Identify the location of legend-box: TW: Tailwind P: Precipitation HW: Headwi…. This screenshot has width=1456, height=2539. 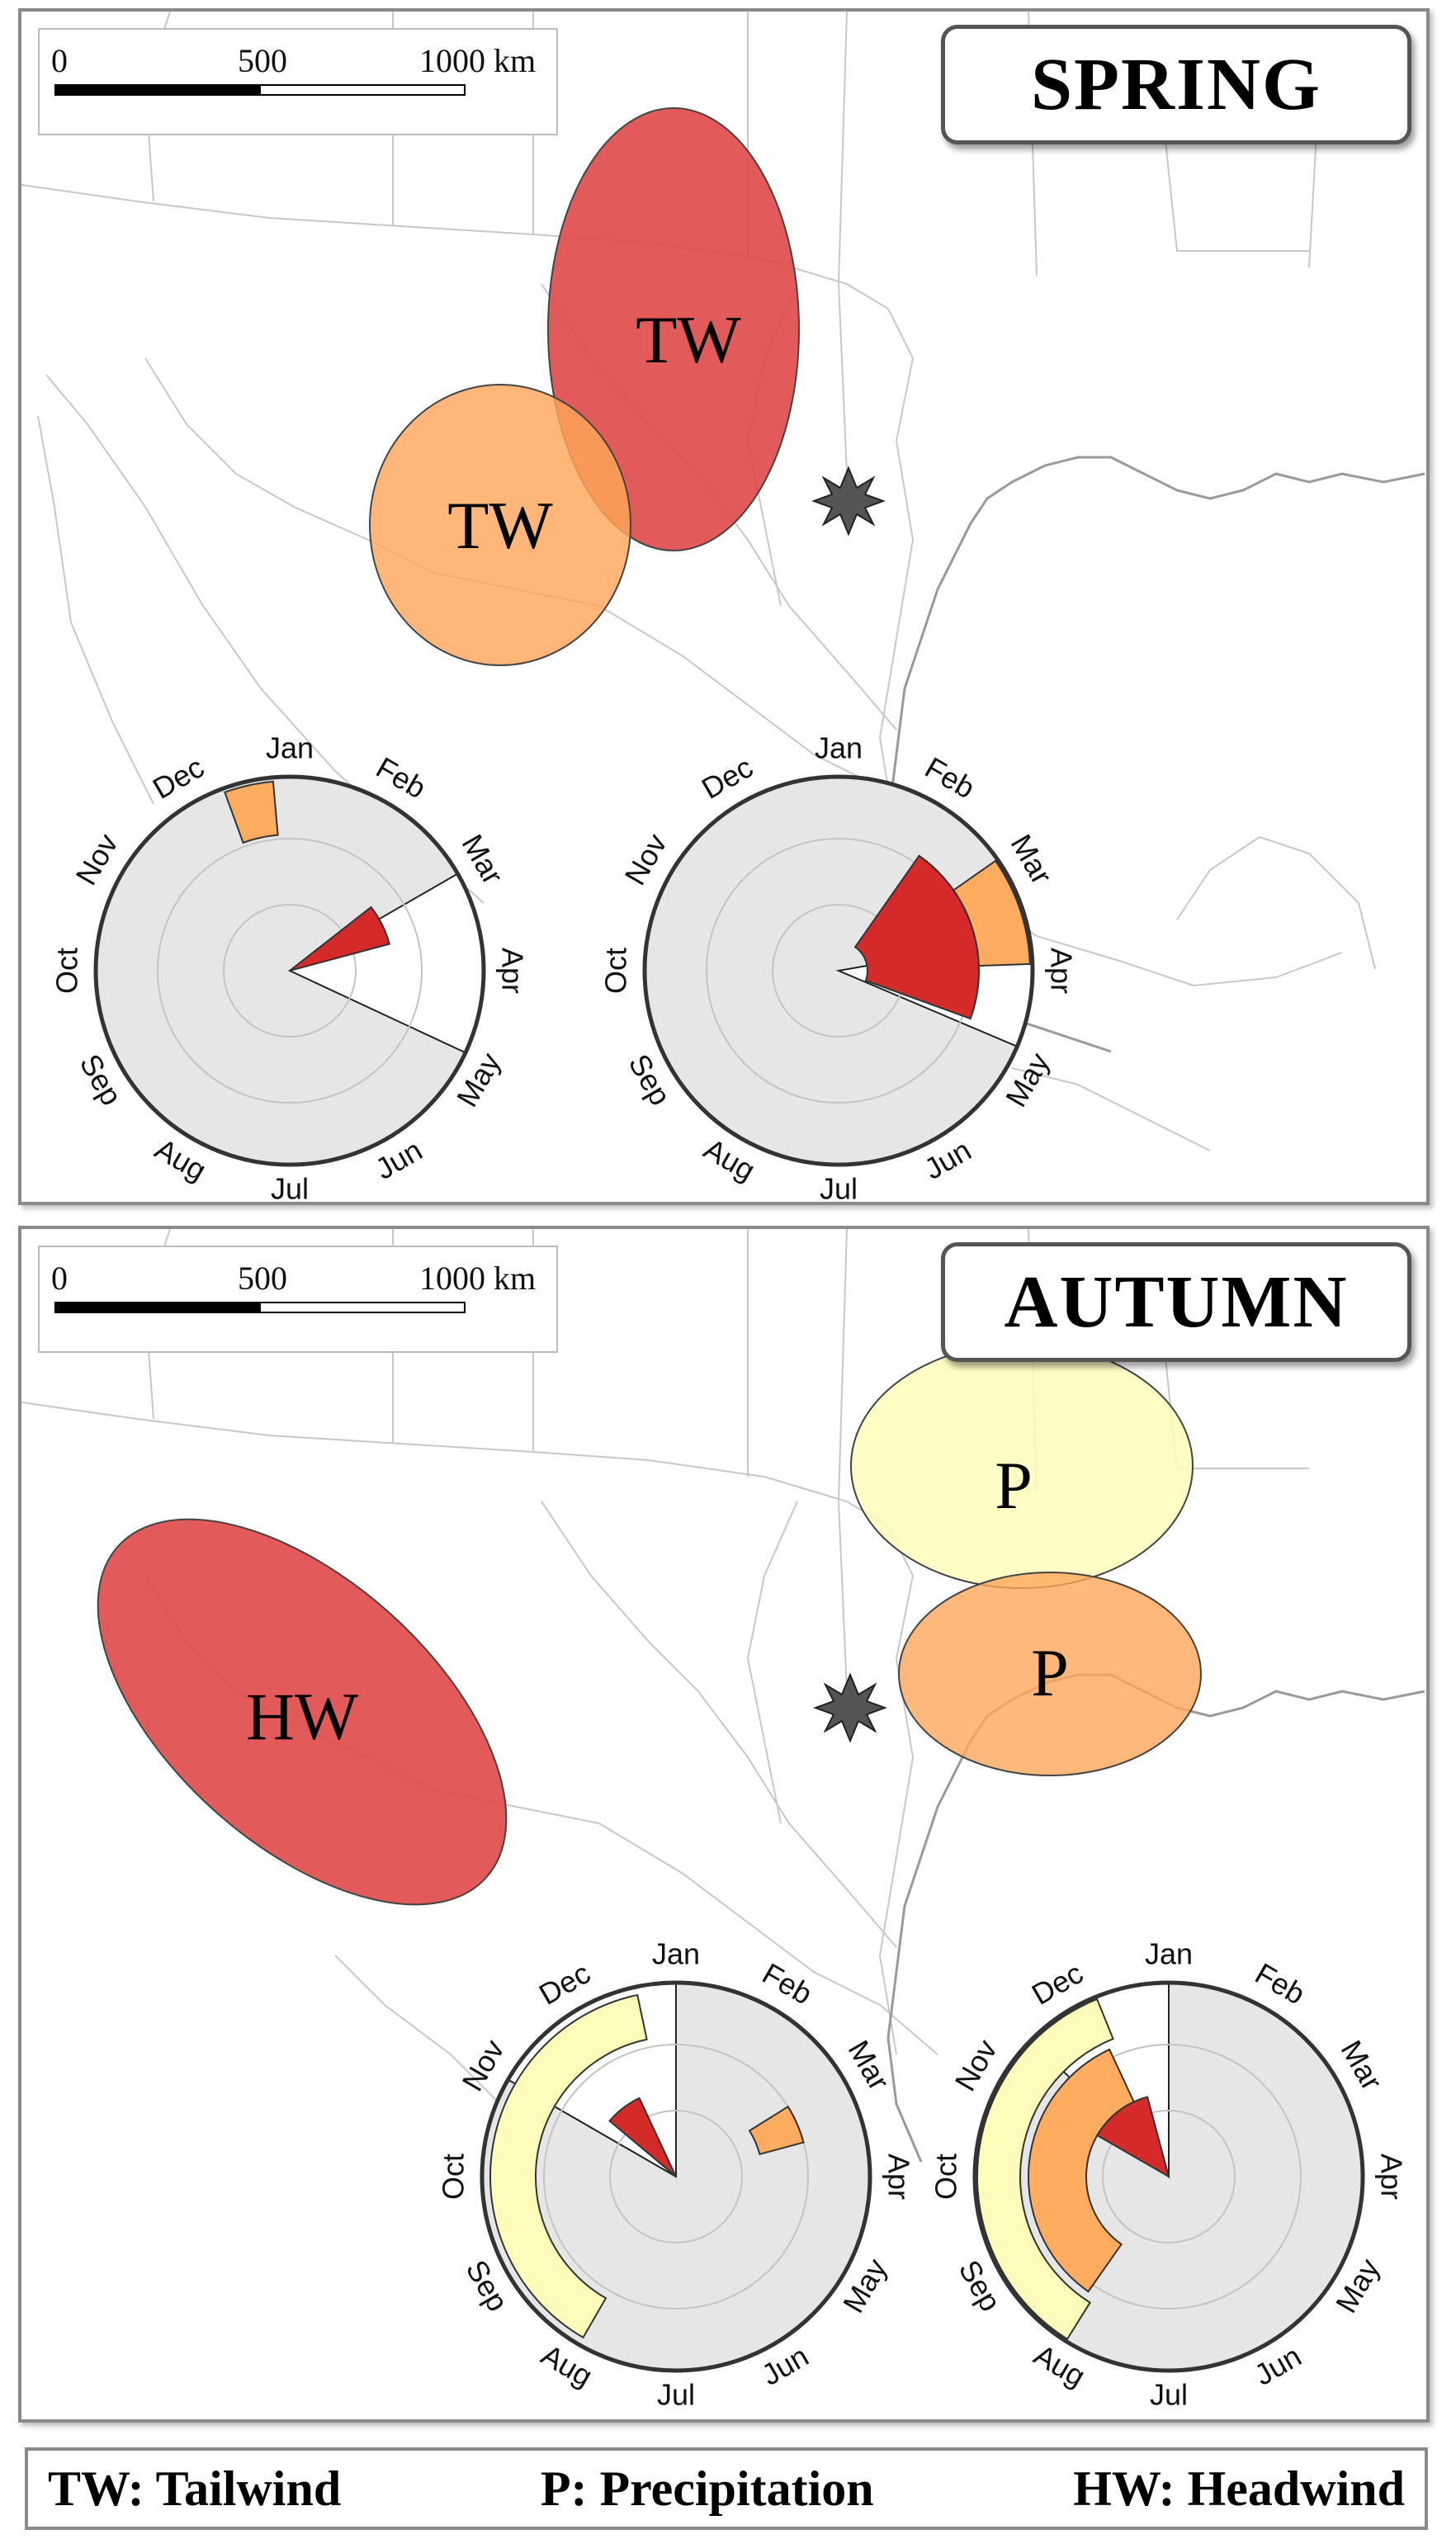
(726, 2488).